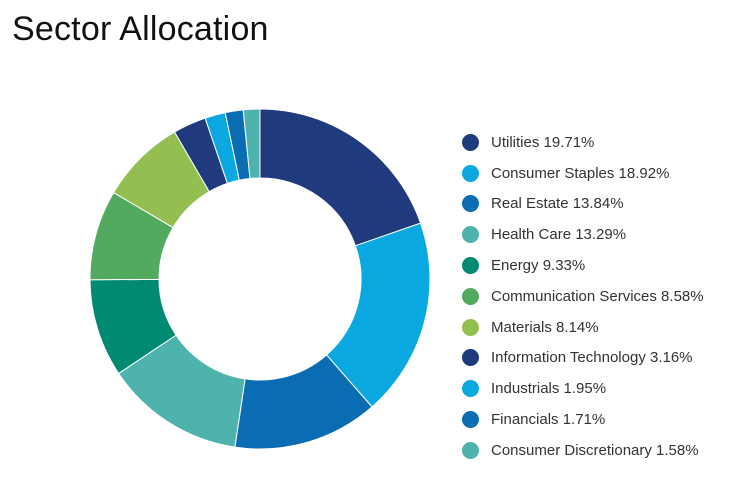  I want to click on legend-label: Consumer Staples 18.92%, so click(580, 173).